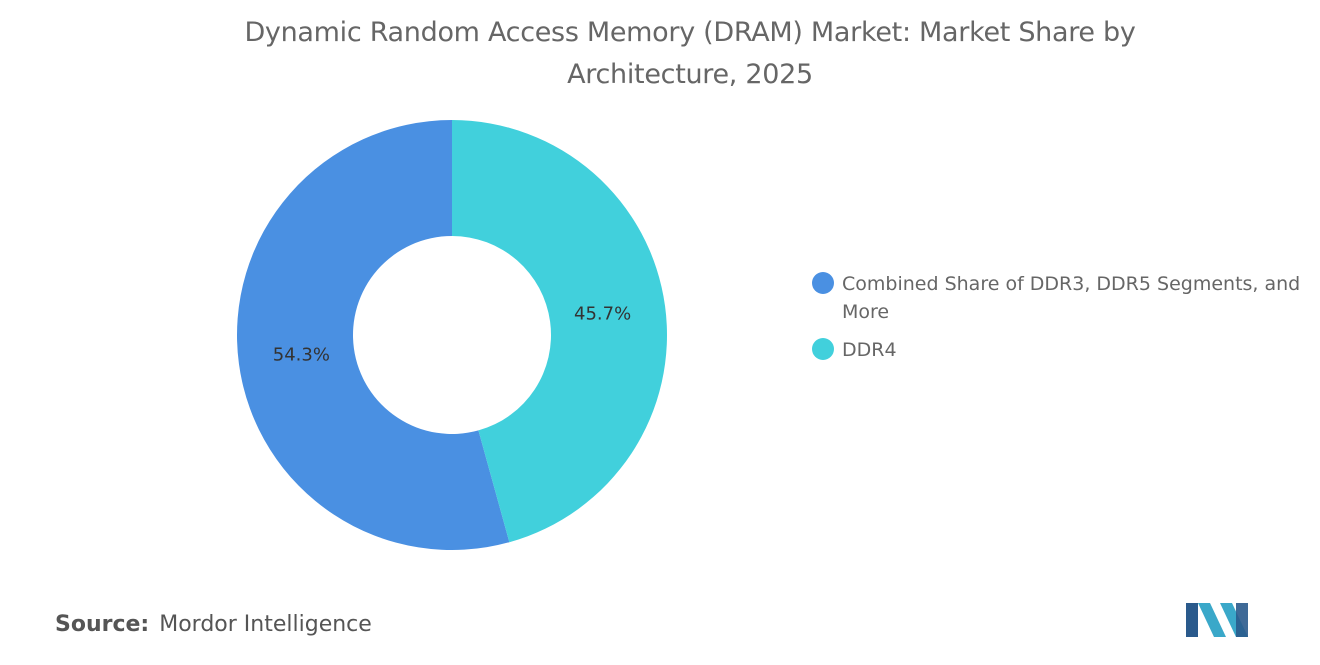  What do you see at coordinates (602, 314) in the screenshot?
I see `slice-label: 45.7%` at bounding box center [602, 314].